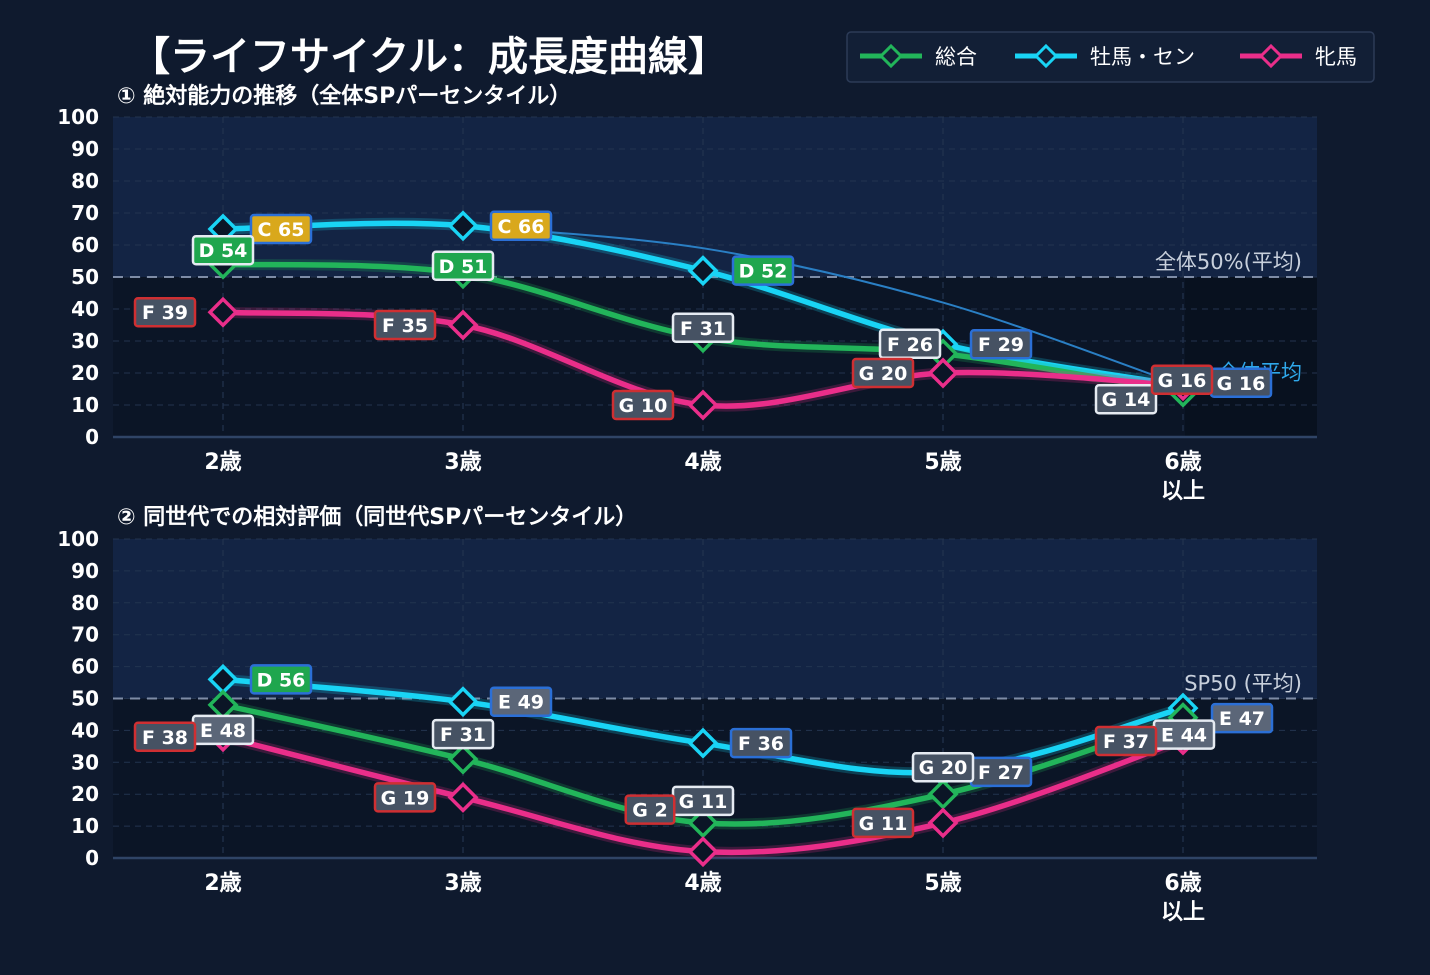  What do you see at coordinates (1336, 57) in the screenshot?
I see `legend-label-2: 牝馬` at bounding box center [1336, 57].